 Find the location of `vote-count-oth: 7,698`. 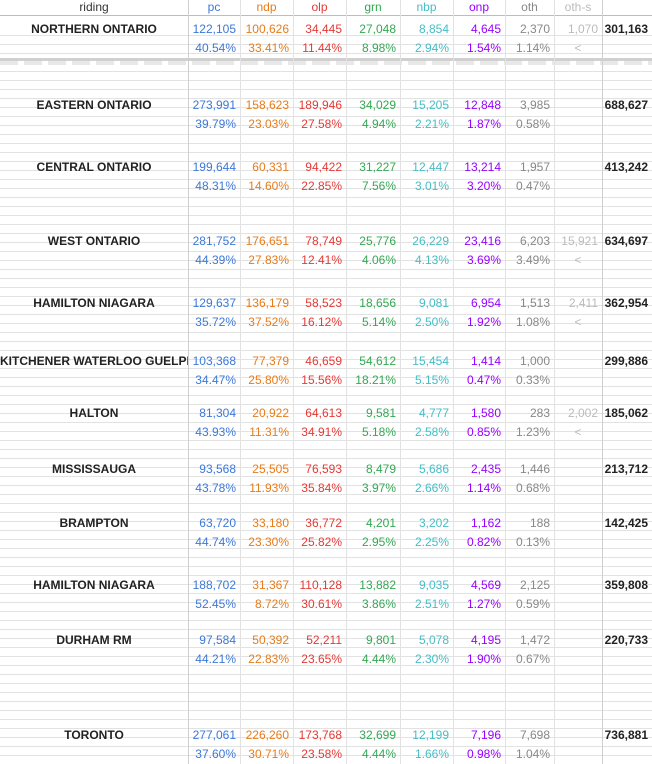

vote-count-oth: 7,698 is located at coordinates (534, 735).